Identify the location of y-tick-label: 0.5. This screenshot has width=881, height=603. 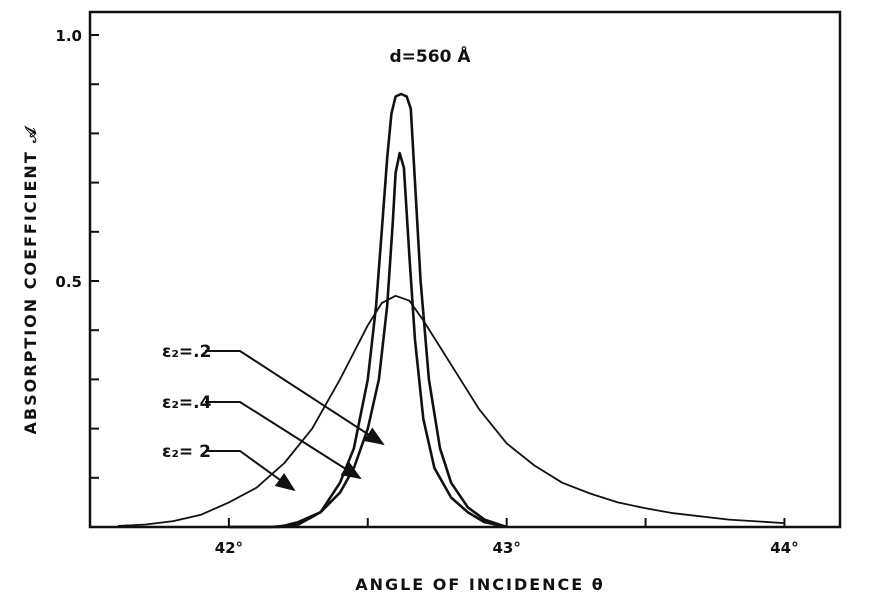
(68, 282).